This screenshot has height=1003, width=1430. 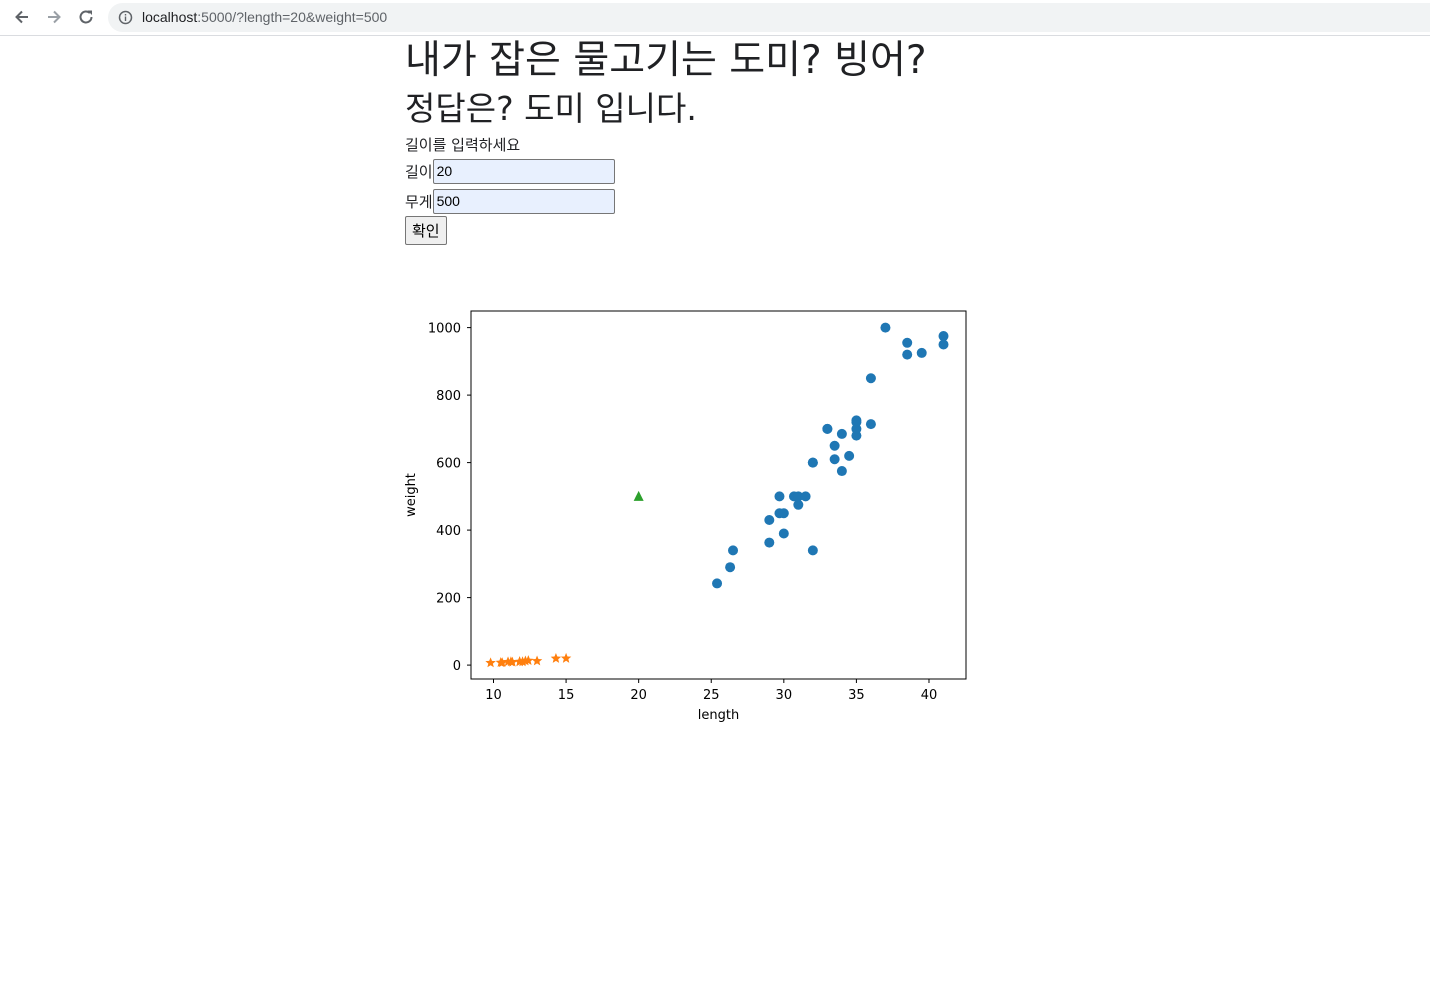 What do you see at coordinates (638, 495) in the screenshot?
I see `data-point-triangle` at bounding box center [638, 495].